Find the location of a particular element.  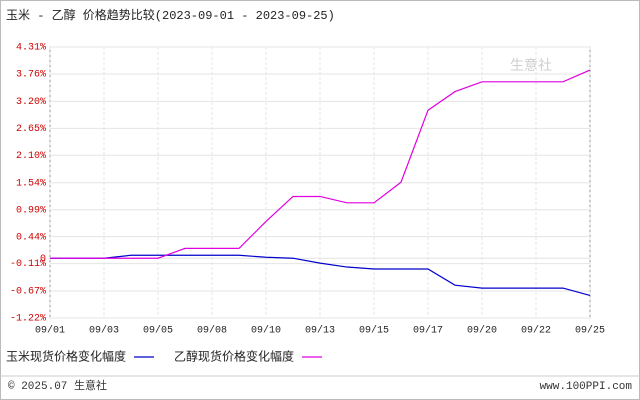

y-tick-label: 2.10% is located at coordinates (31, 156).